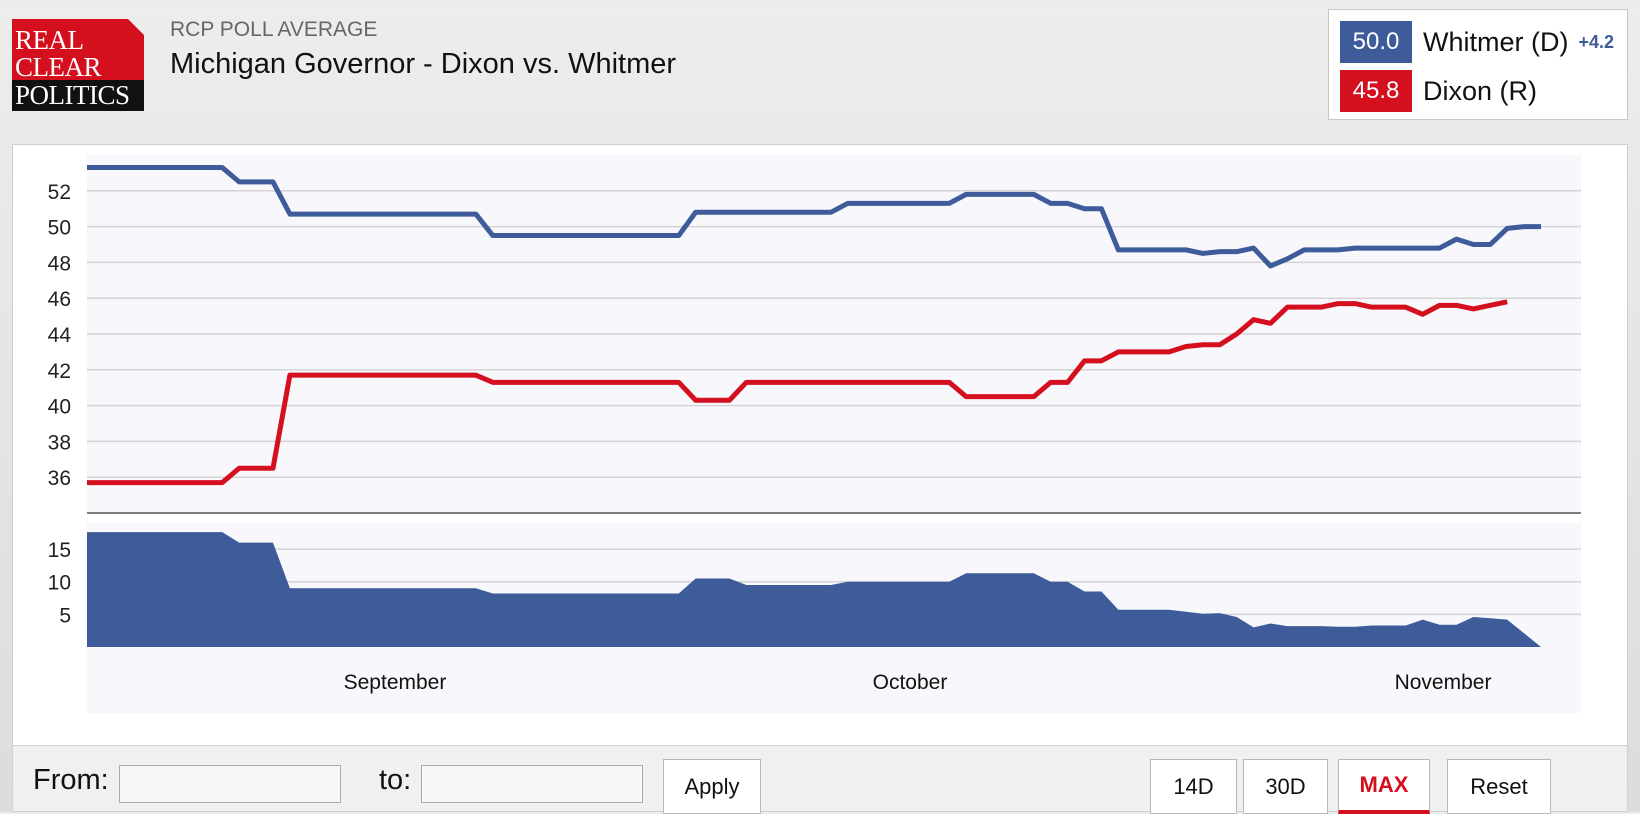 Image resolution: width=1640 pixels, height=814 pixels. I want to click on logo-line-clear: CLEAR, so click(58, 67).